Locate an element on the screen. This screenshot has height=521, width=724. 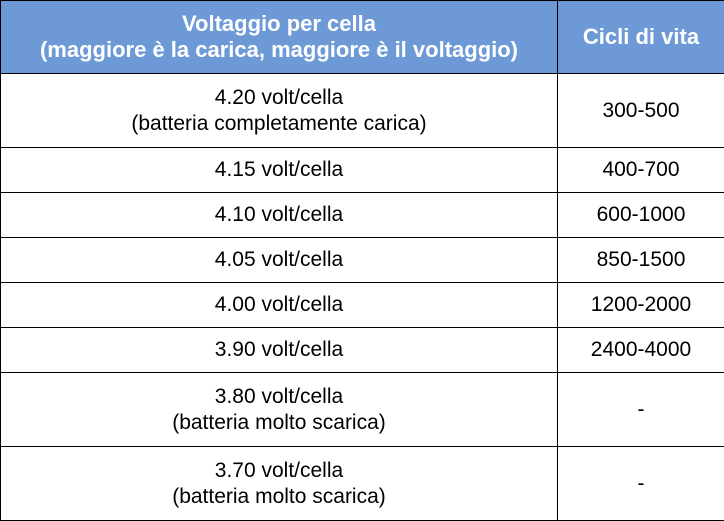
voltage-value: 3.80 volt/cella is located at coordinates (279, 397).